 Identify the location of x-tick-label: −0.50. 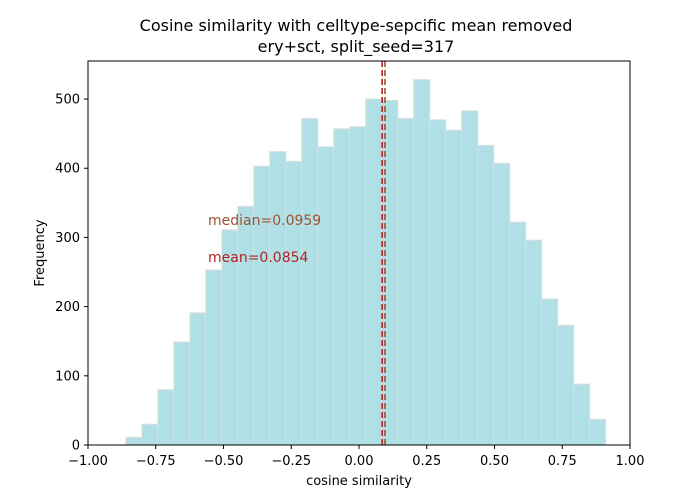
(224, 461).